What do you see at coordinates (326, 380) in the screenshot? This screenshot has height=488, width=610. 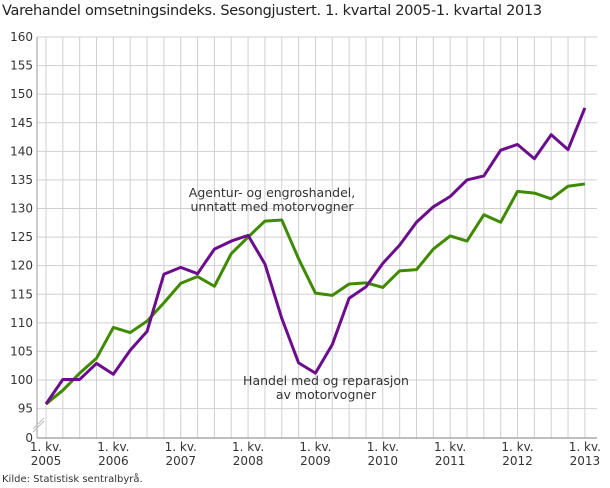 I see `series-label: Handel med og reparasjon` at bounding box center [326, 380].